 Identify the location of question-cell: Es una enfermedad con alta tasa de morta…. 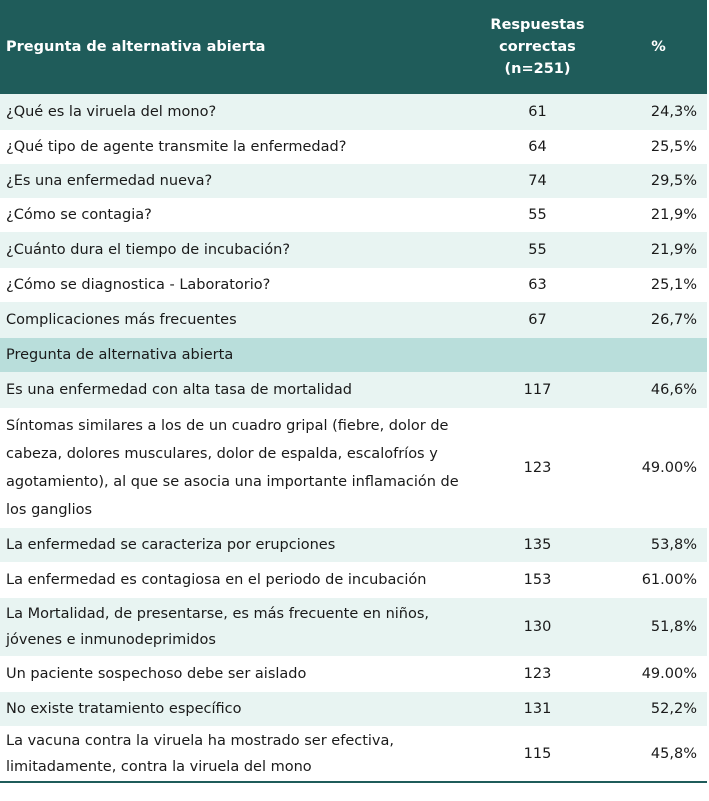
(179, 390).